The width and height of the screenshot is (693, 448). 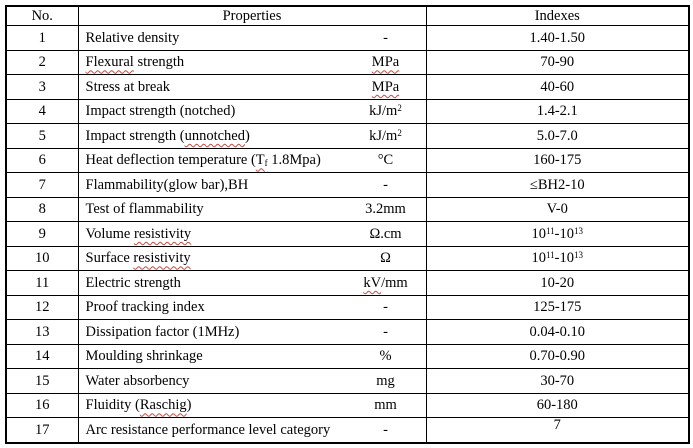 I want to click on property-line: Relative density -, so click(x=252, y=38).